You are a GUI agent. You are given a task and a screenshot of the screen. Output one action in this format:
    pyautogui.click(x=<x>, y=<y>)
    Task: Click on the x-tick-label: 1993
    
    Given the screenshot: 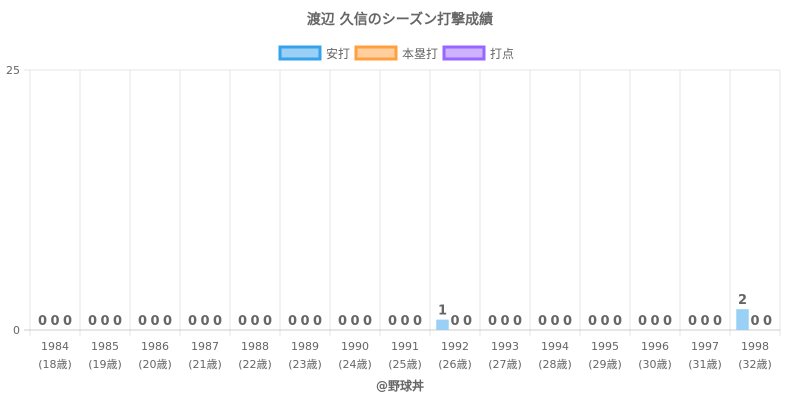 What is the action you would take?
    pyautogui.click(x=505, y=346)
    